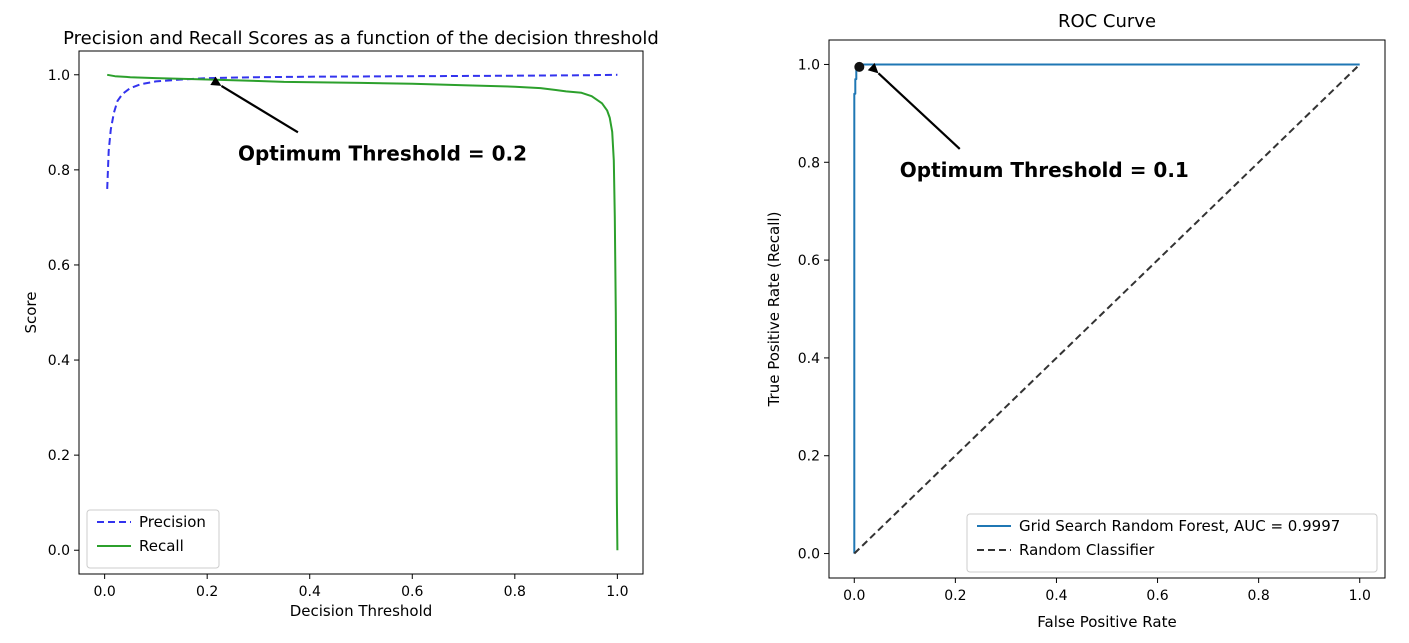 This screenshot has height=643, width=1409. What do you see at coordinates (31, 312) in the screenshot?
I see `y-axis-label: Score` at bounding box center [31, 312].